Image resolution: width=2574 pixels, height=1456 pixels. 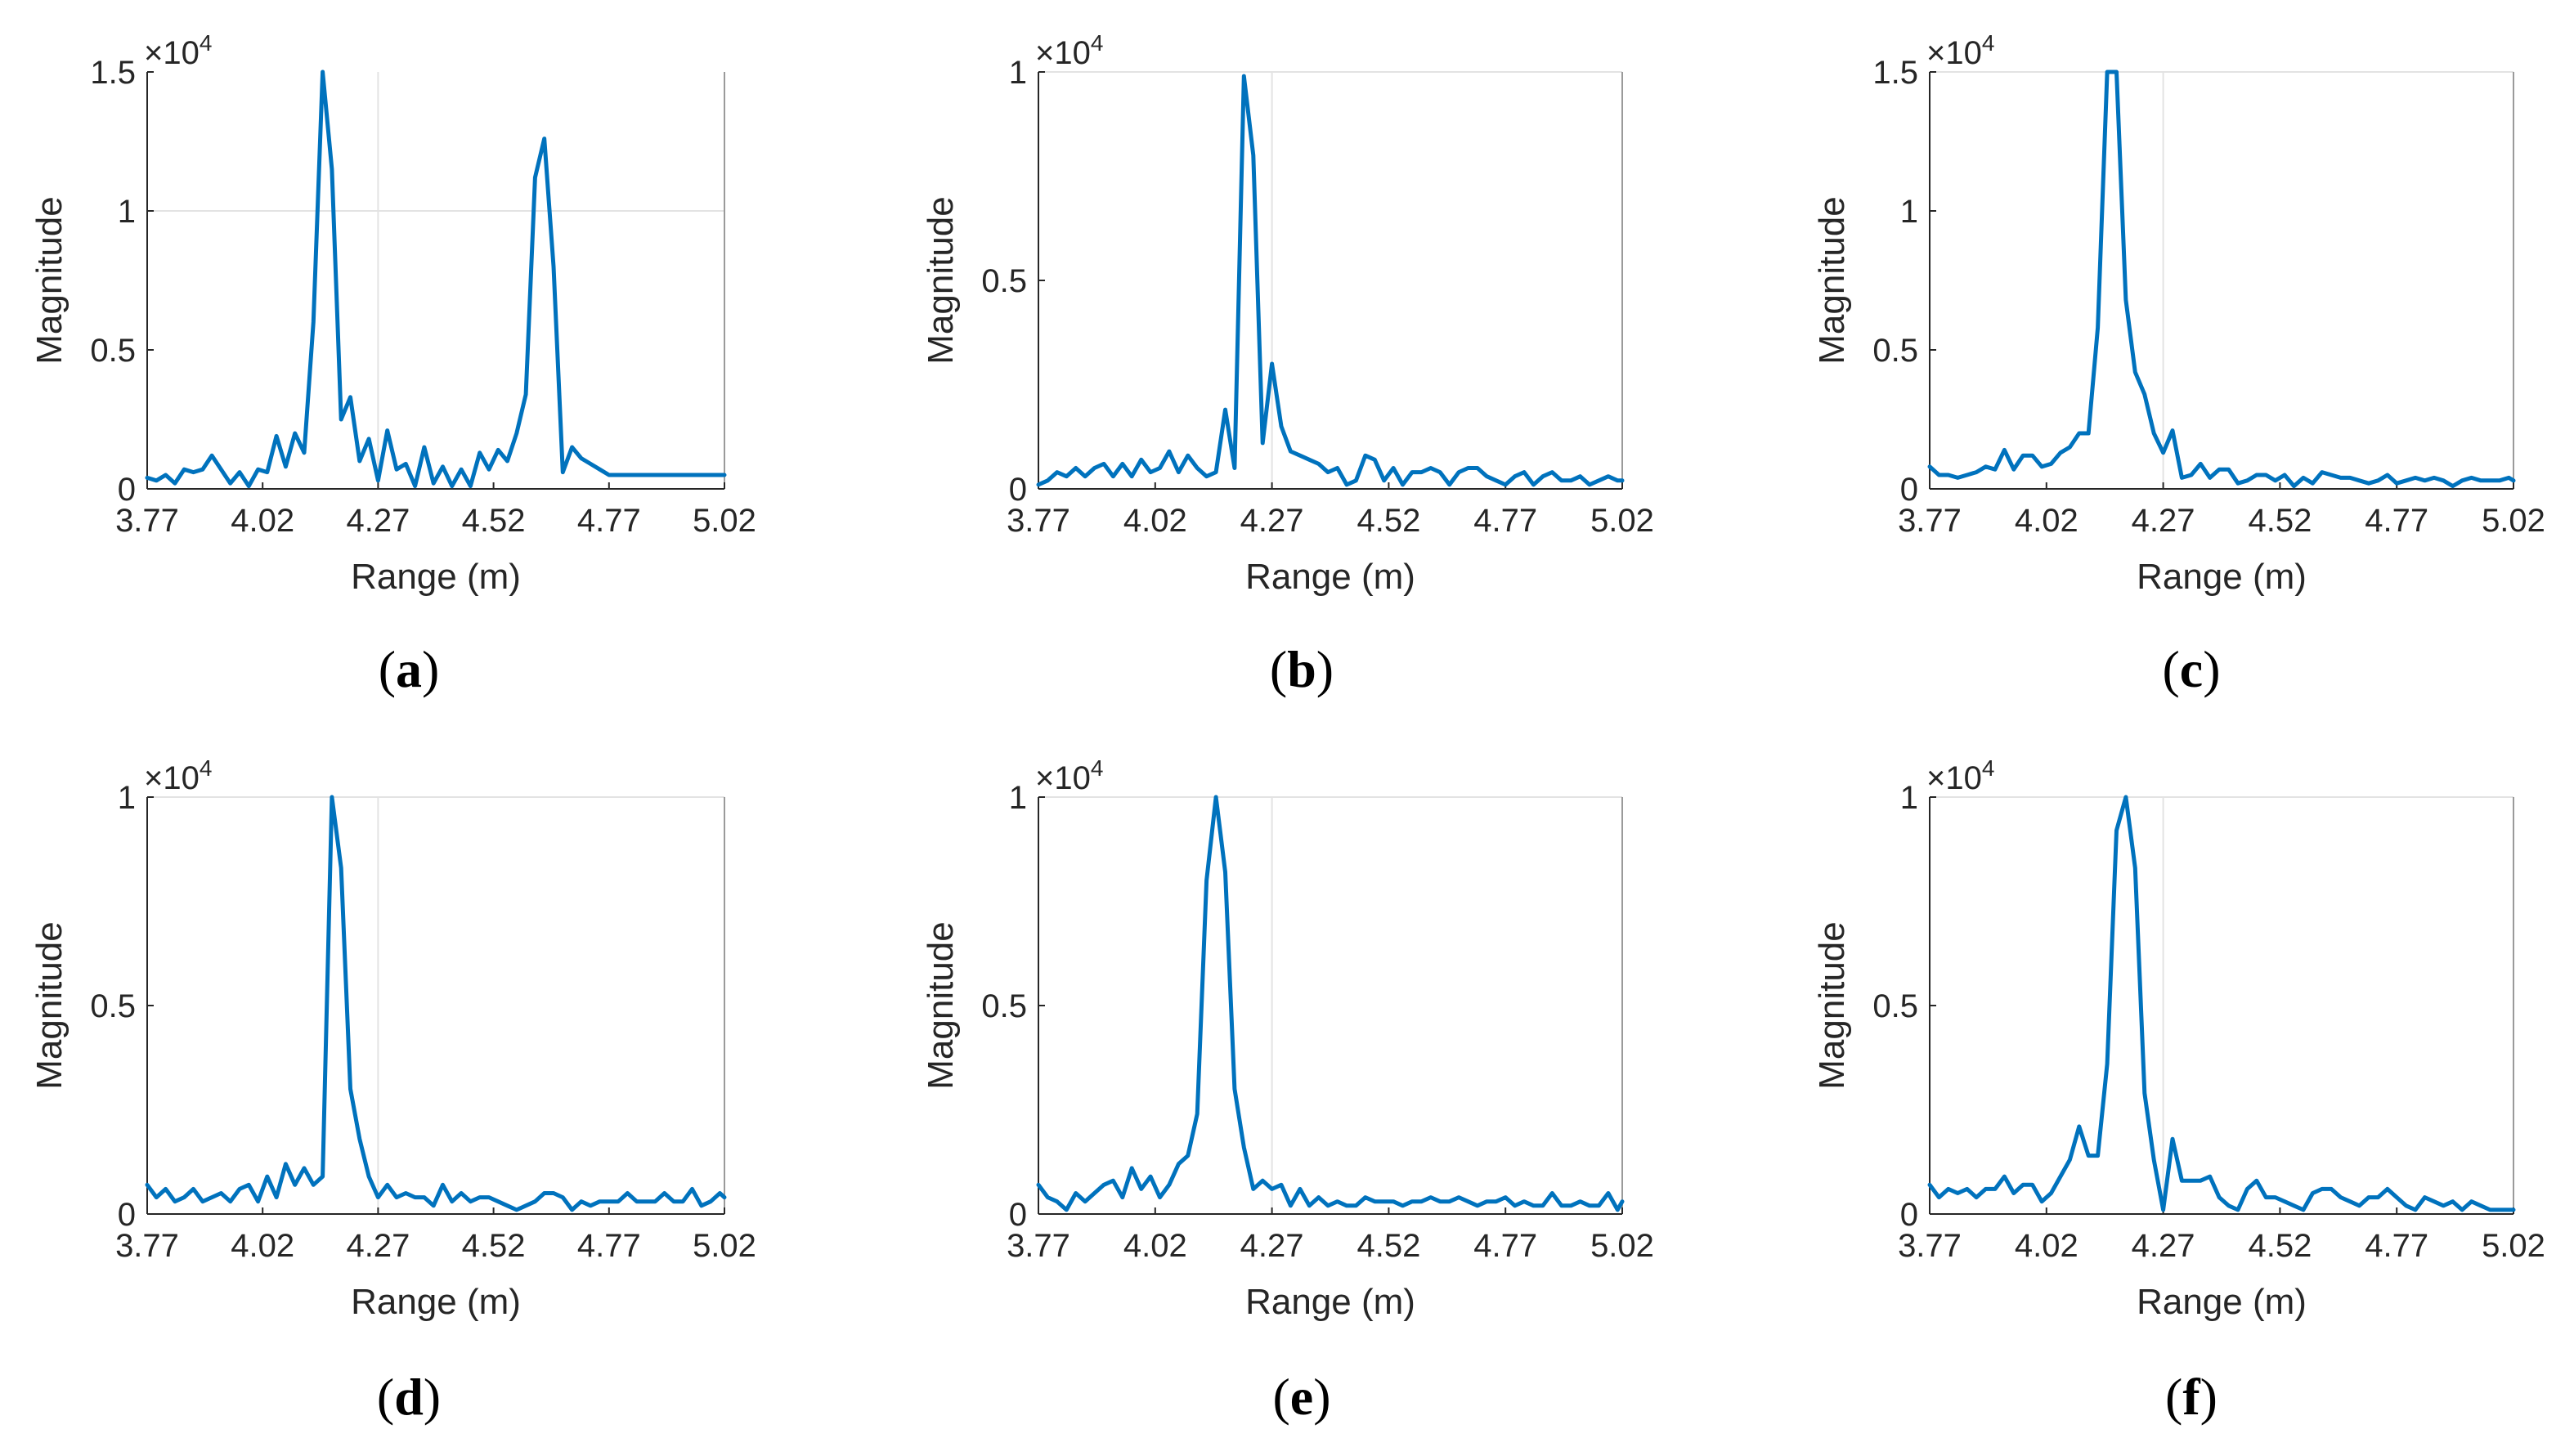 I want to click on panel-caption: (b), so click(x=1302, y=669).